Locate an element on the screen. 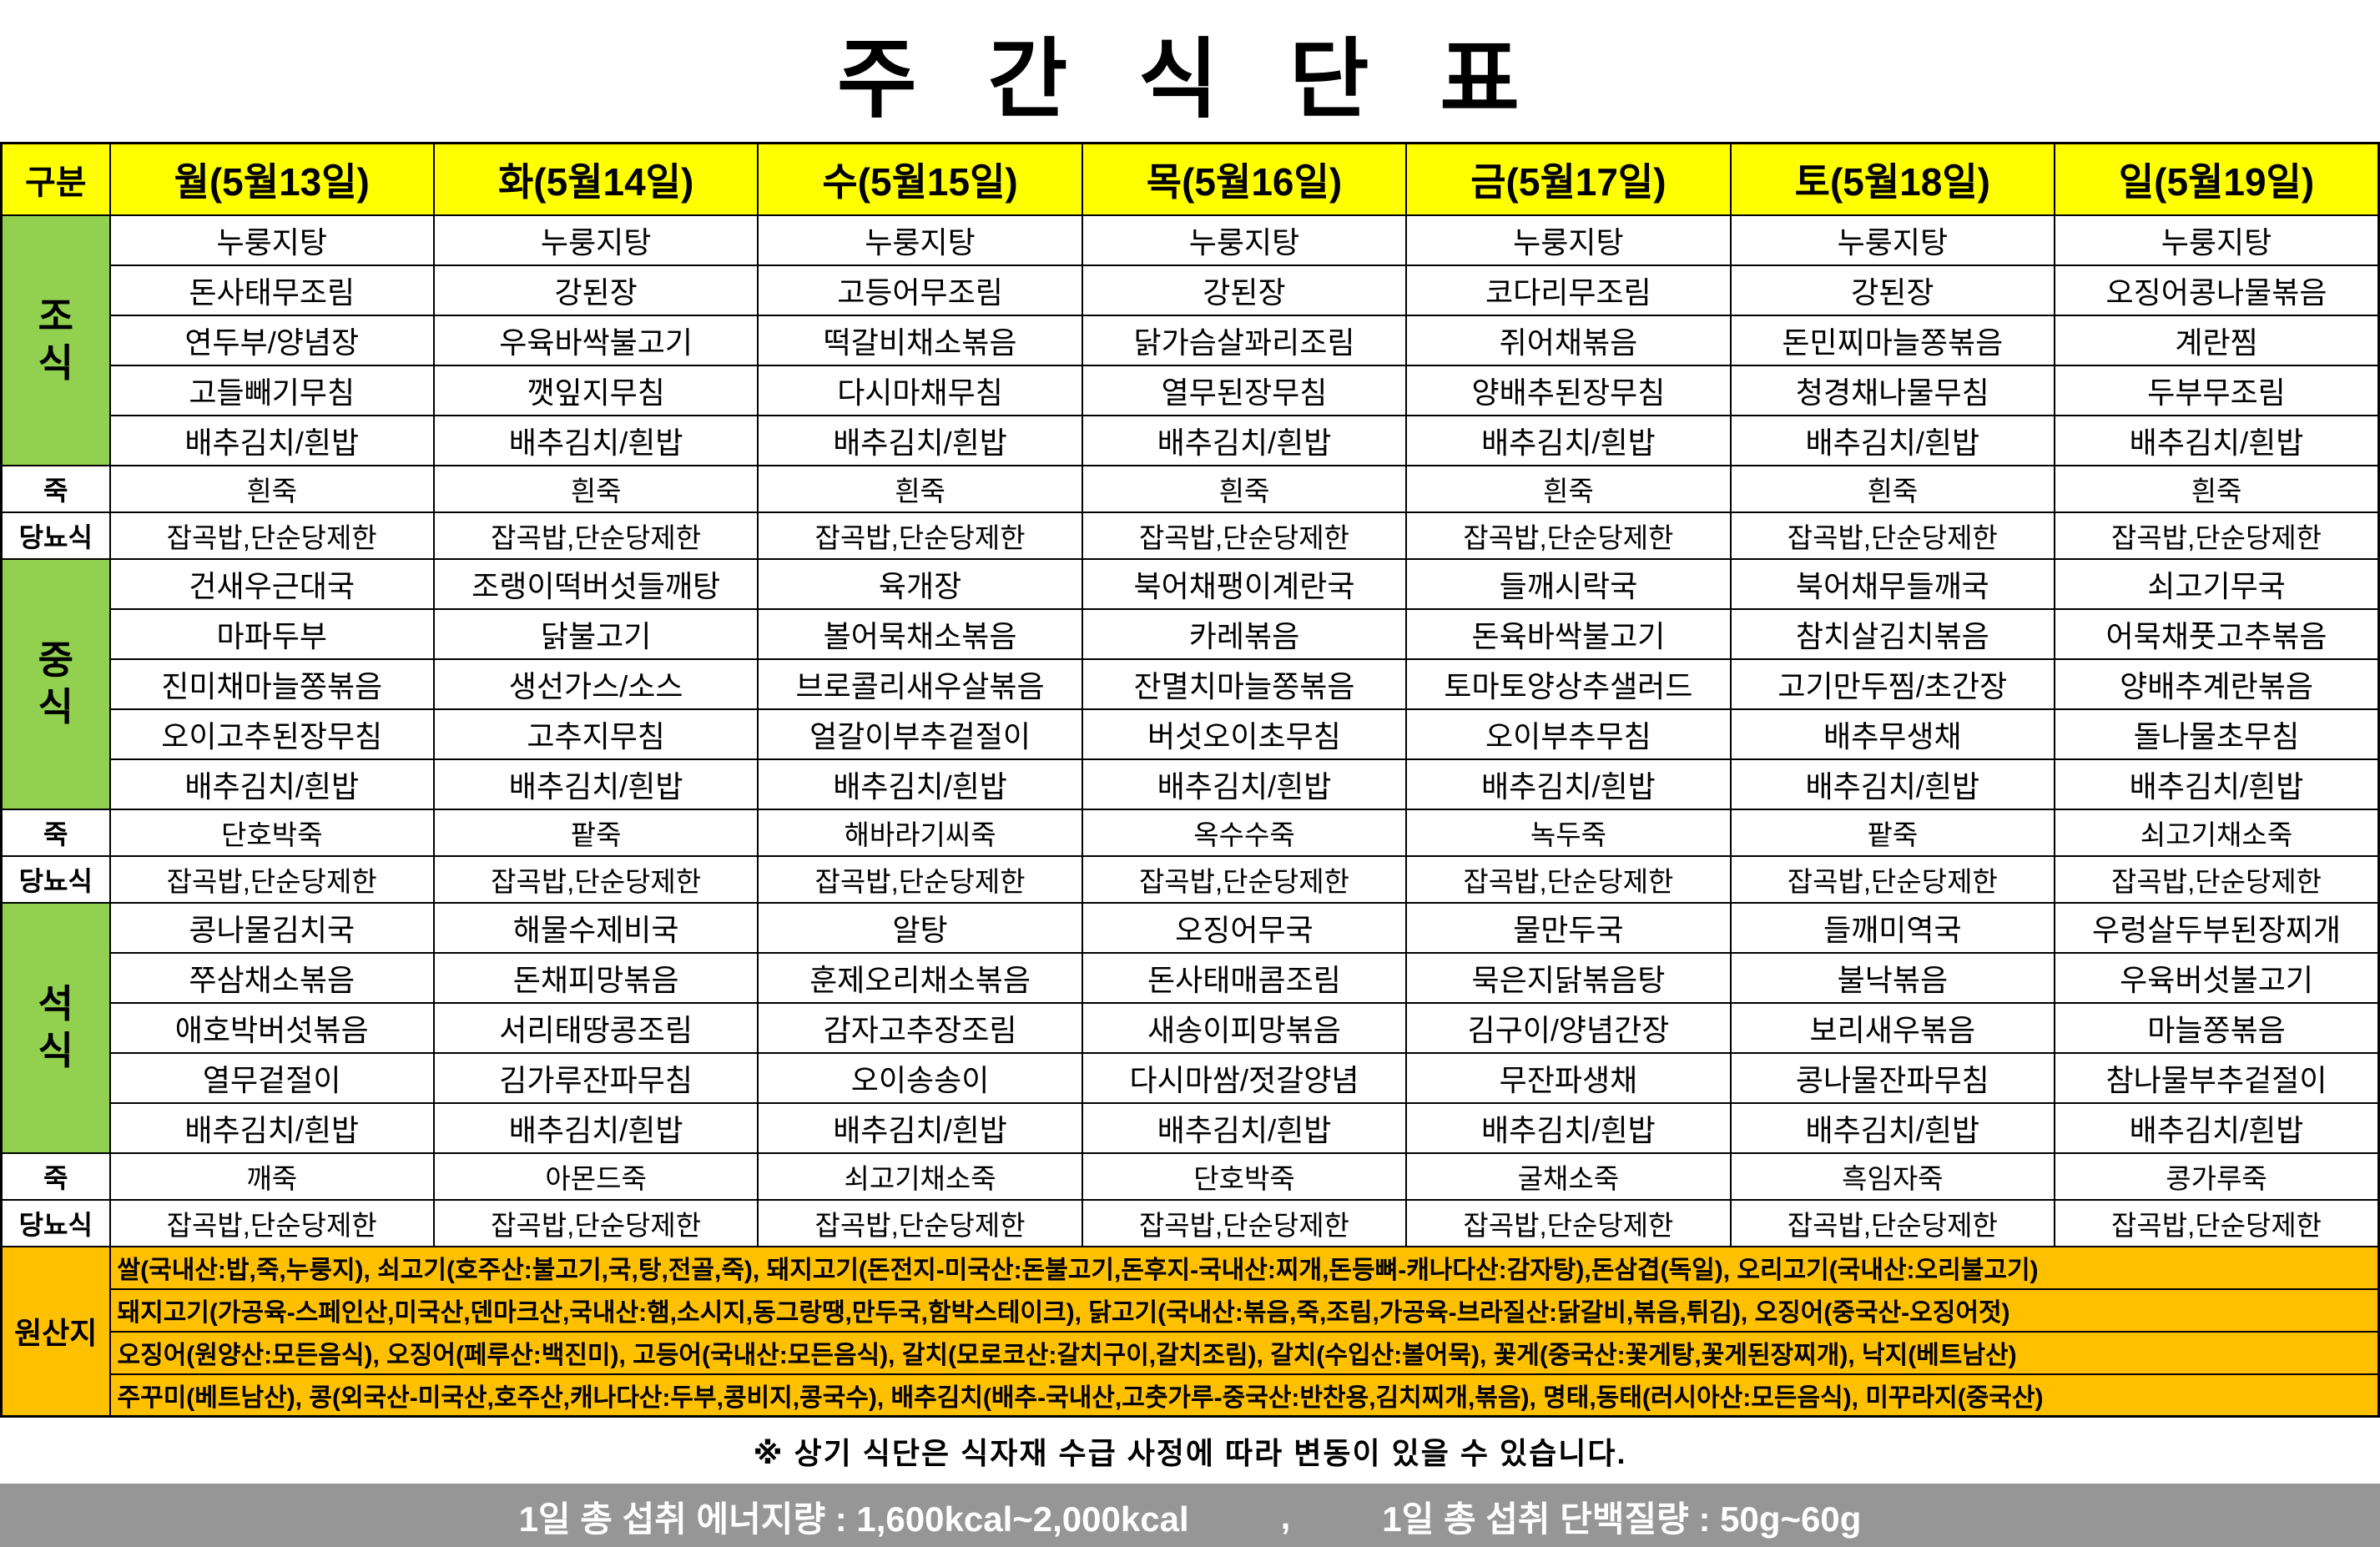 The height and width of the screenshot is (1547, 2380). menu-cell: 얼갈이부추겉절이 is located at coordinates (920, 734).